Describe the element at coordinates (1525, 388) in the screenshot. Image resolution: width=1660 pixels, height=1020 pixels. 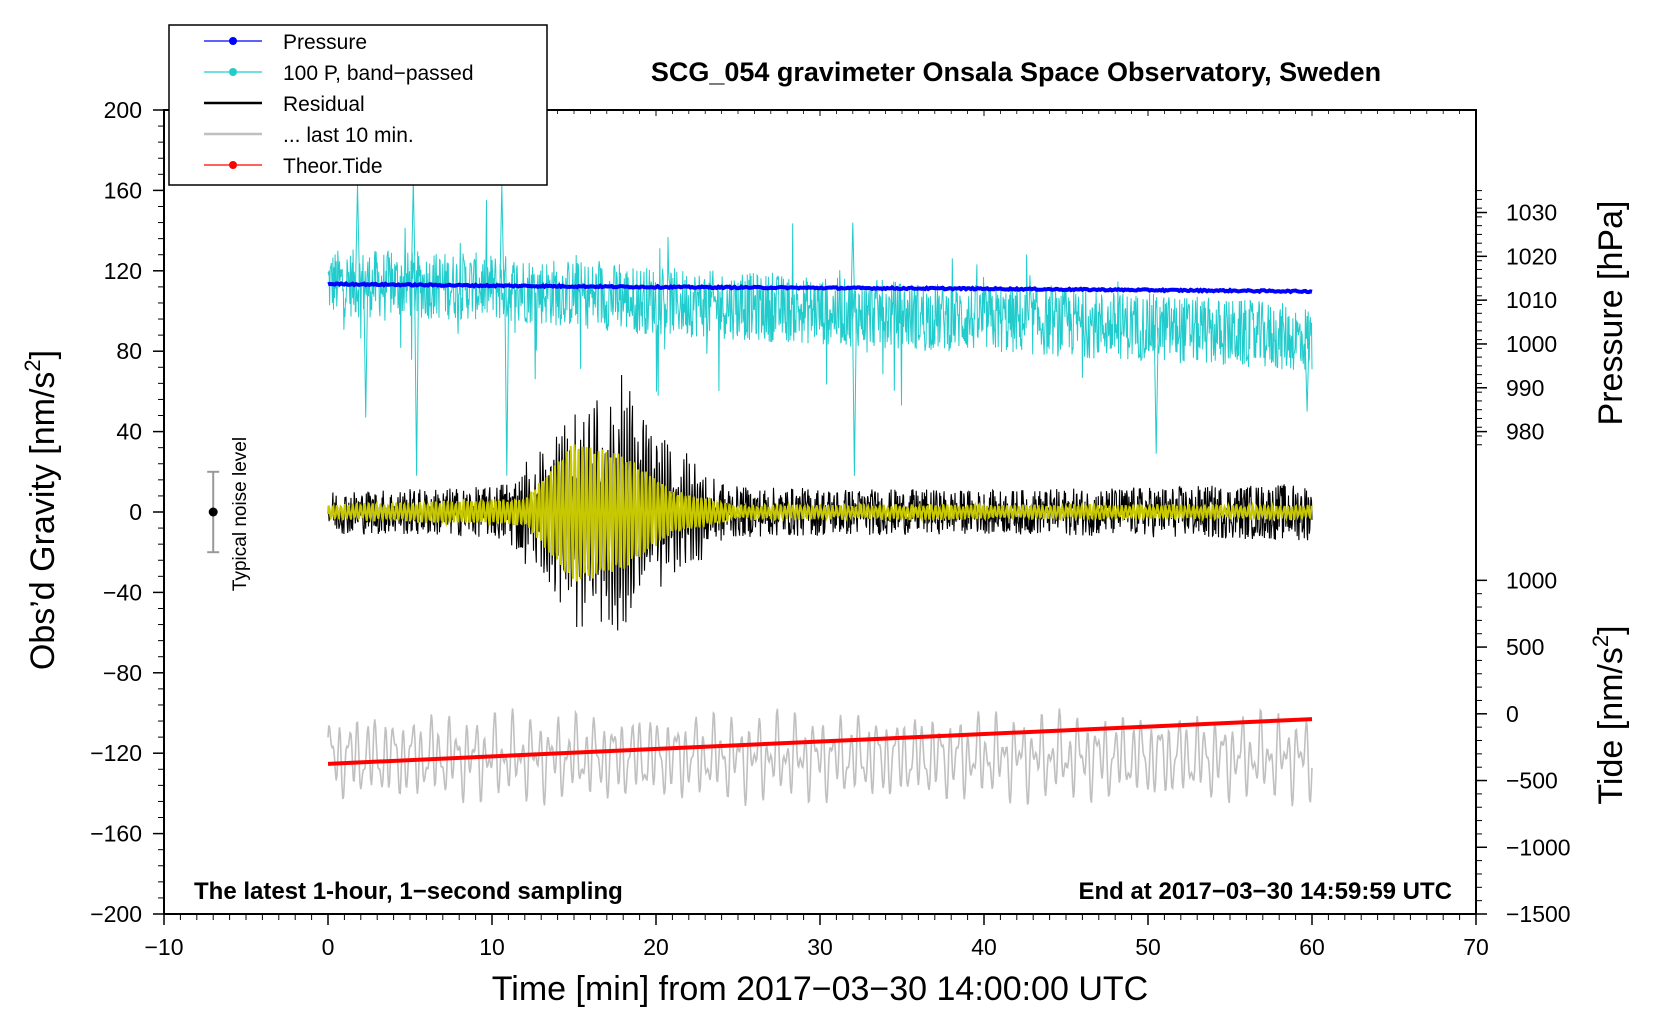
I see `pressure-tick-label: 990` at that location.